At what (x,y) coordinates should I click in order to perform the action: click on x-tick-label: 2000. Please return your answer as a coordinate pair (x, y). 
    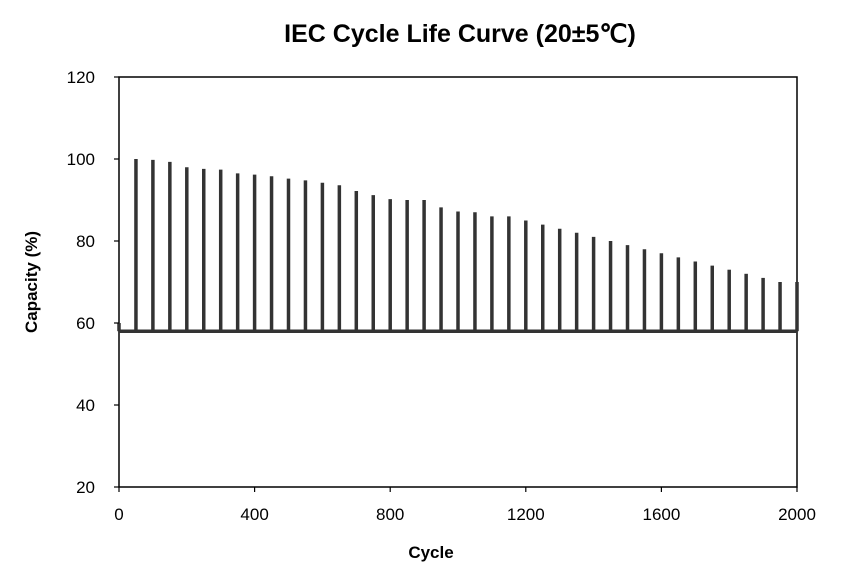
    Looking at the image, I should click on (797, 514).